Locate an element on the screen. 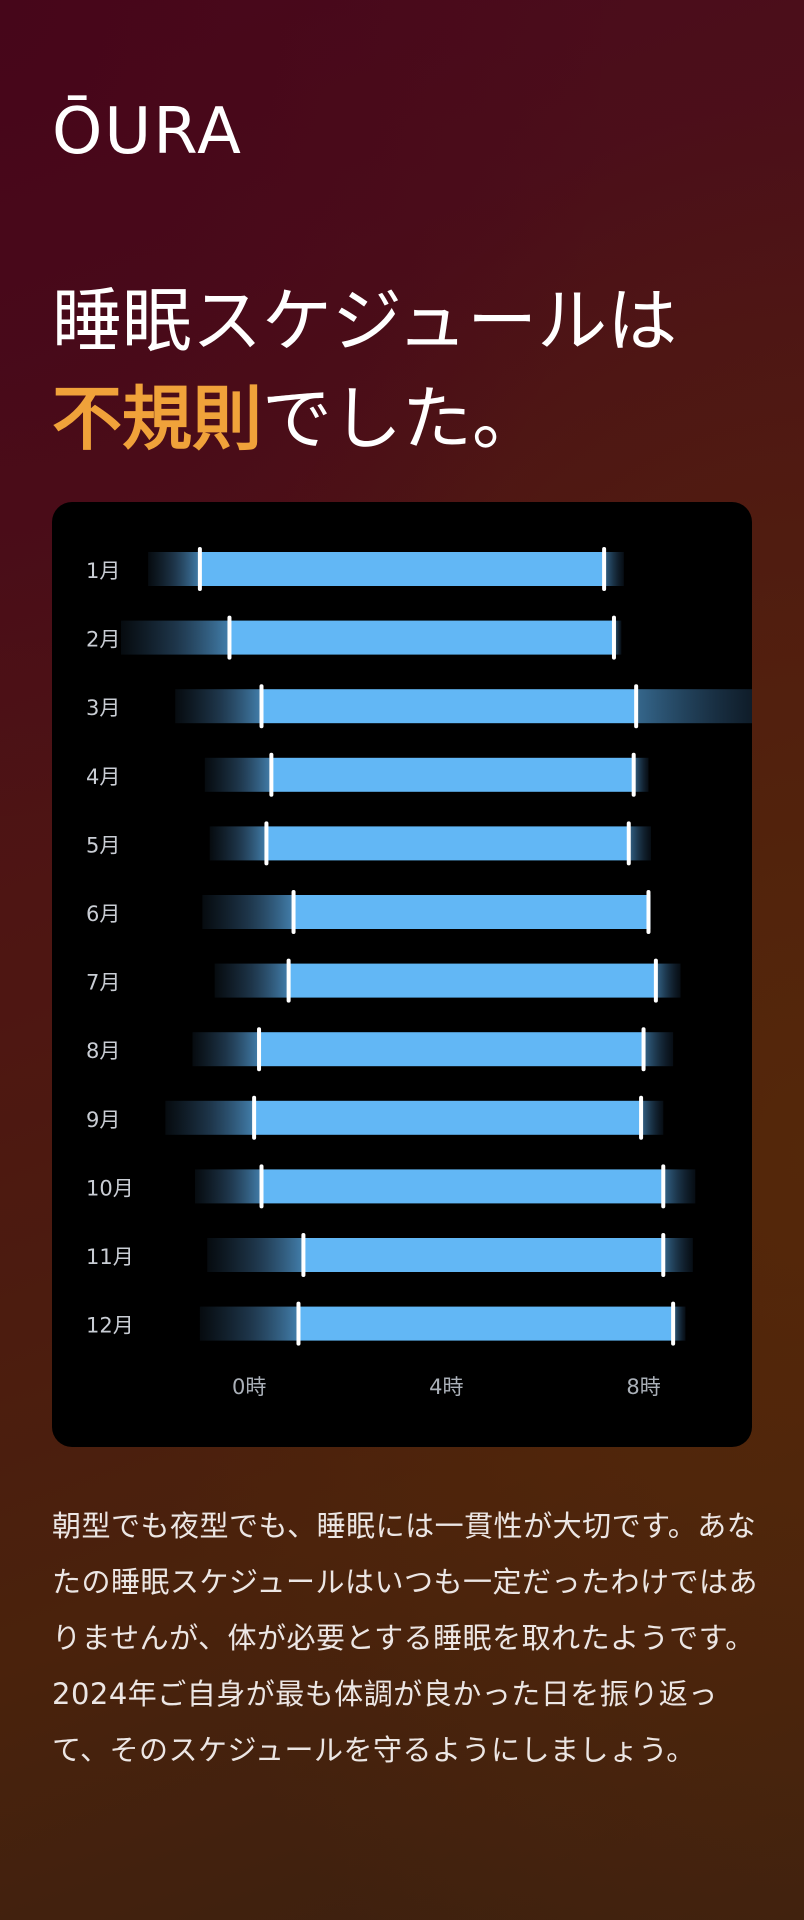 The height and width of the screenshot is (1920, 804). headline-line-2-rest: でした。 is located at coordinates (402, 419).